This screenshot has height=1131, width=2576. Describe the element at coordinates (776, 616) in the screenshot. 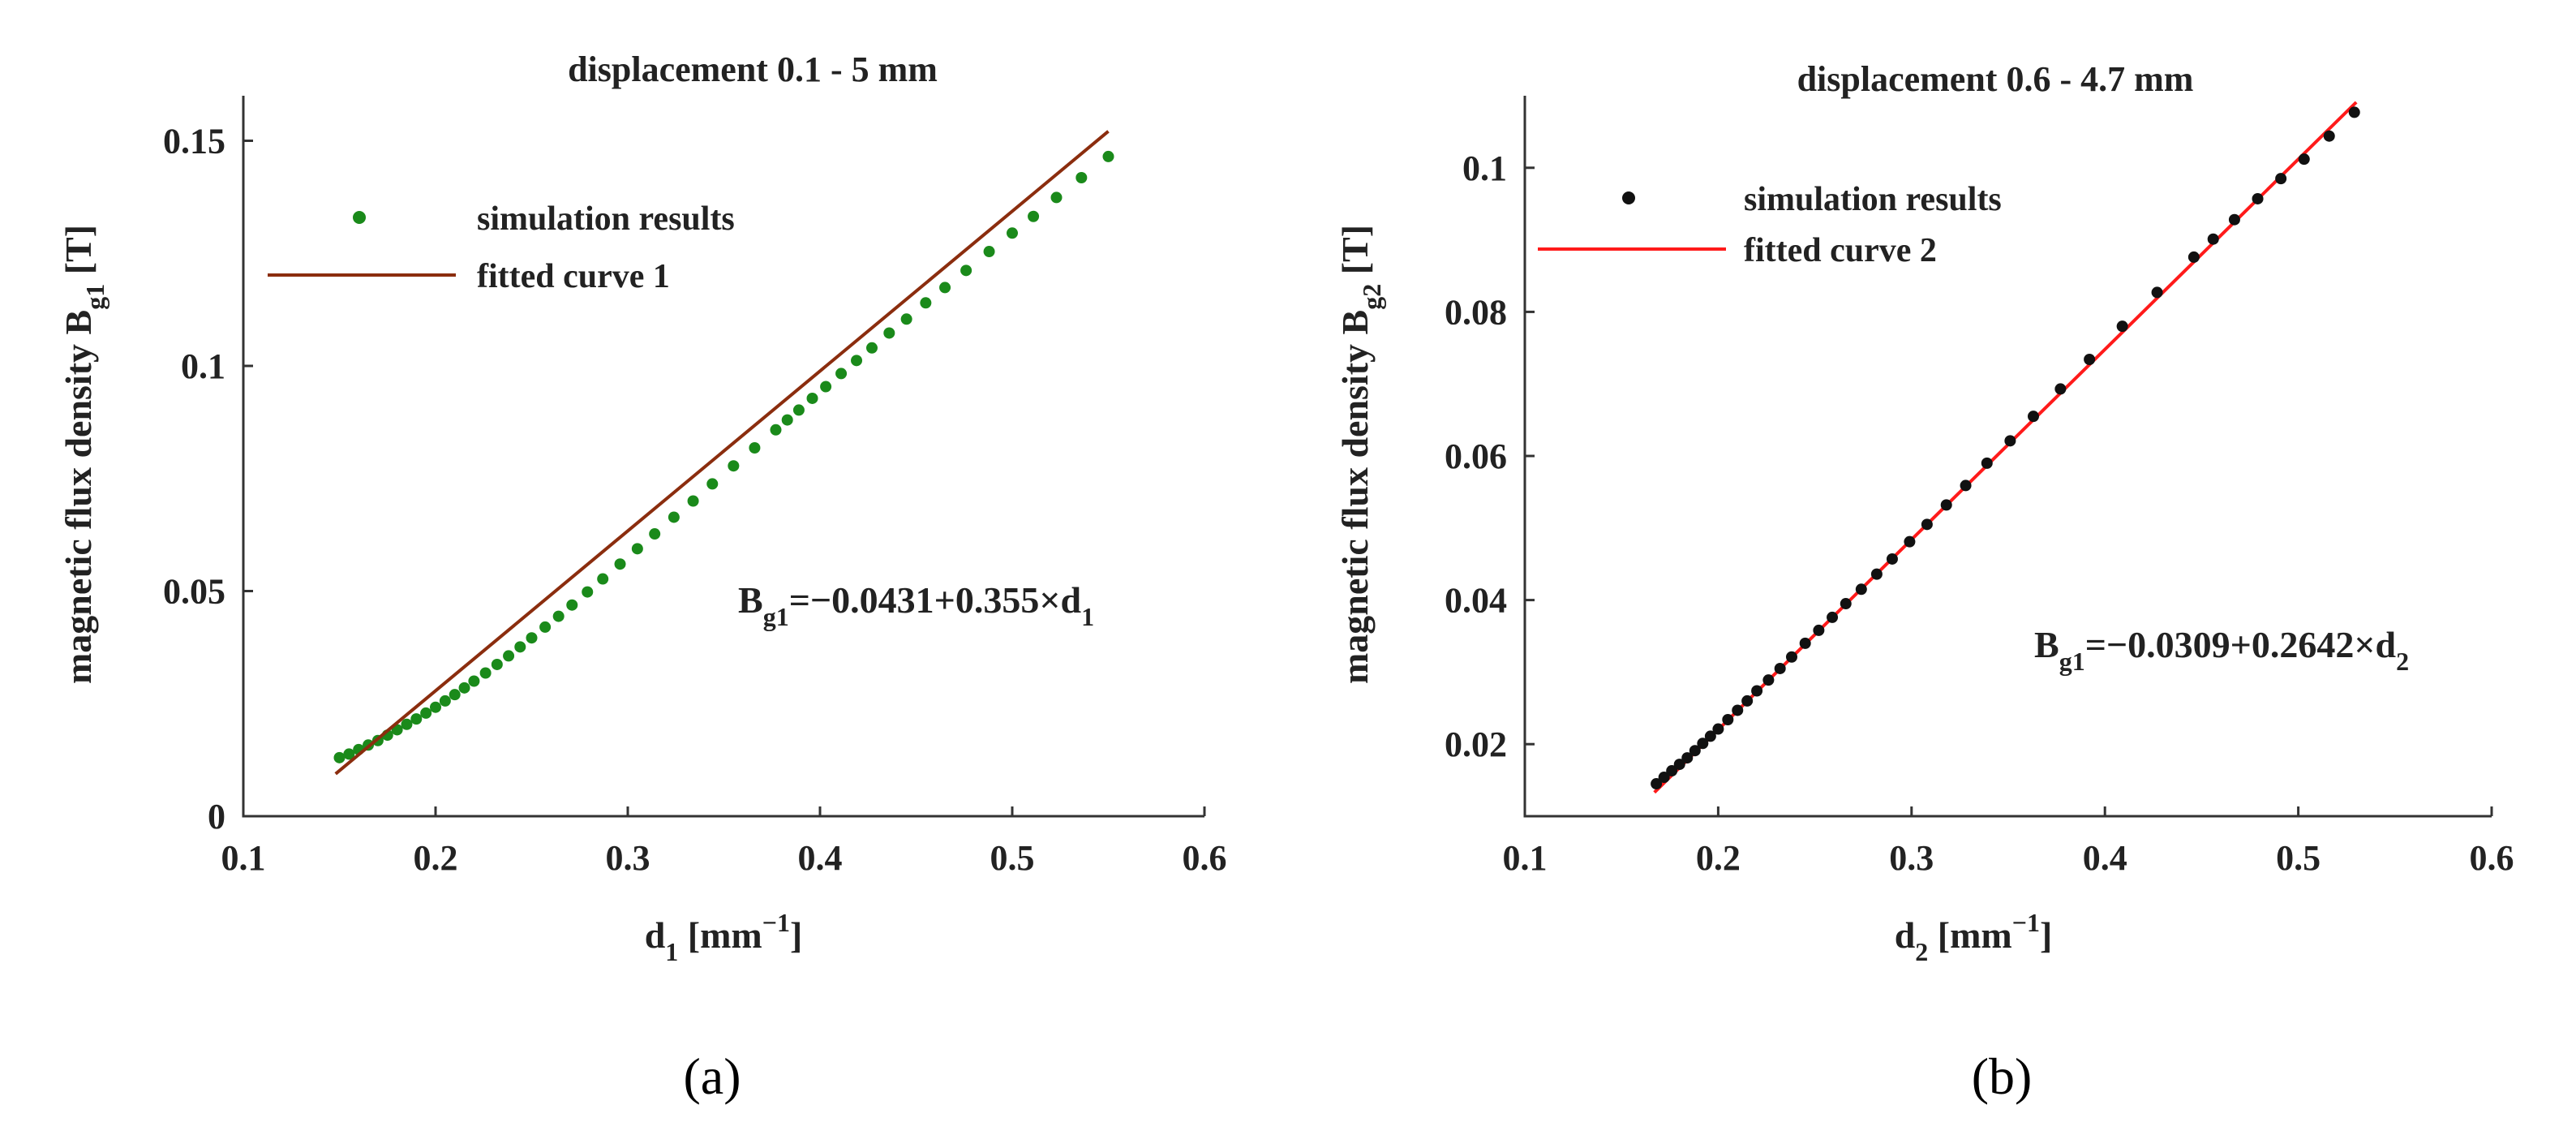

I see `eq-a-sub: g1` at that location.